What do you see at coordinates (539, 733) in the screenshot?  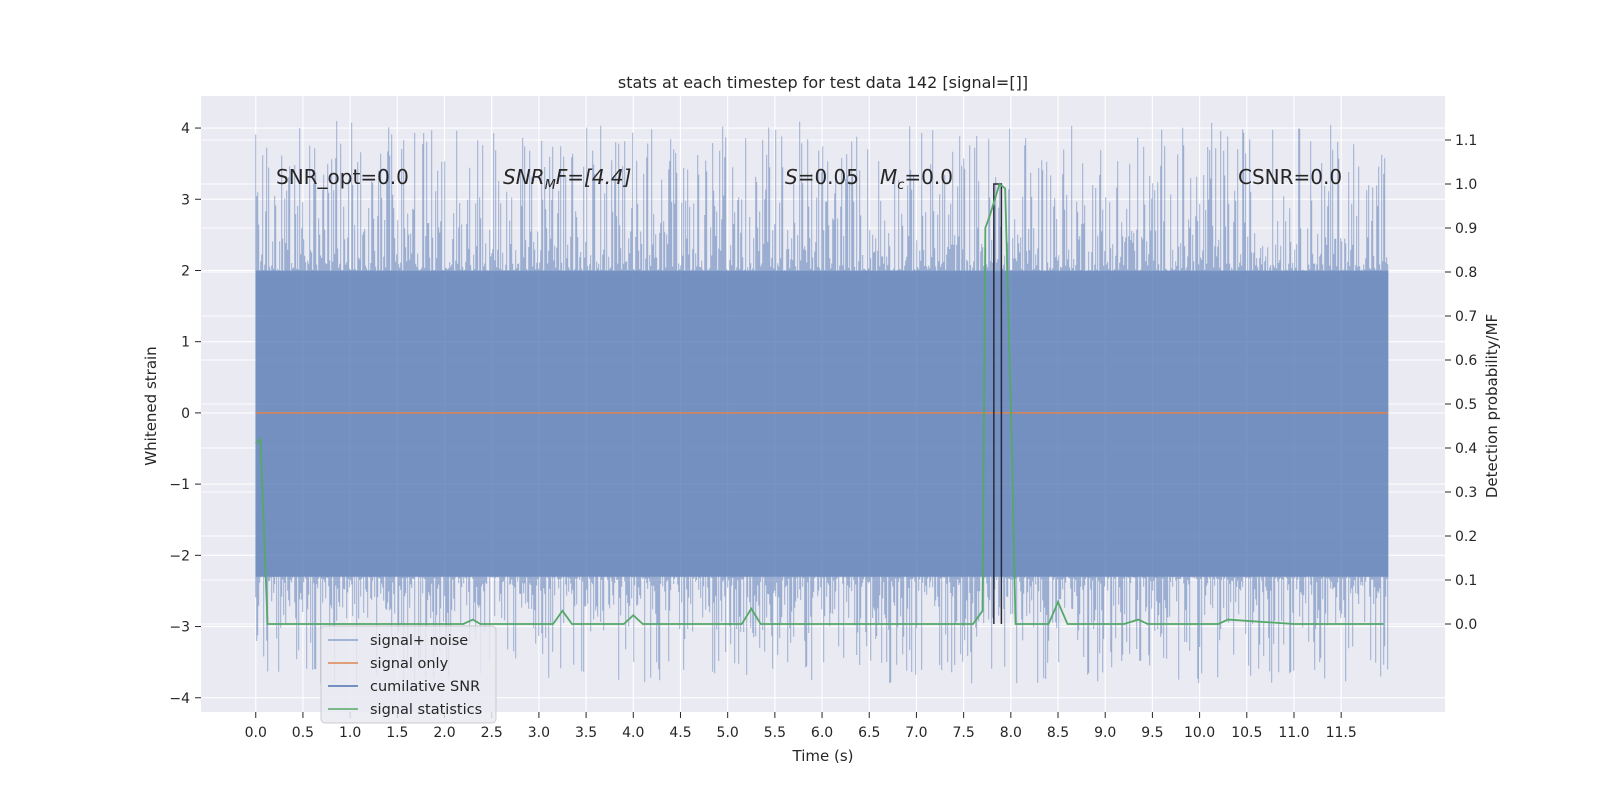 I see `x-tick-label: 3.0` at bounding box center [539, 733].